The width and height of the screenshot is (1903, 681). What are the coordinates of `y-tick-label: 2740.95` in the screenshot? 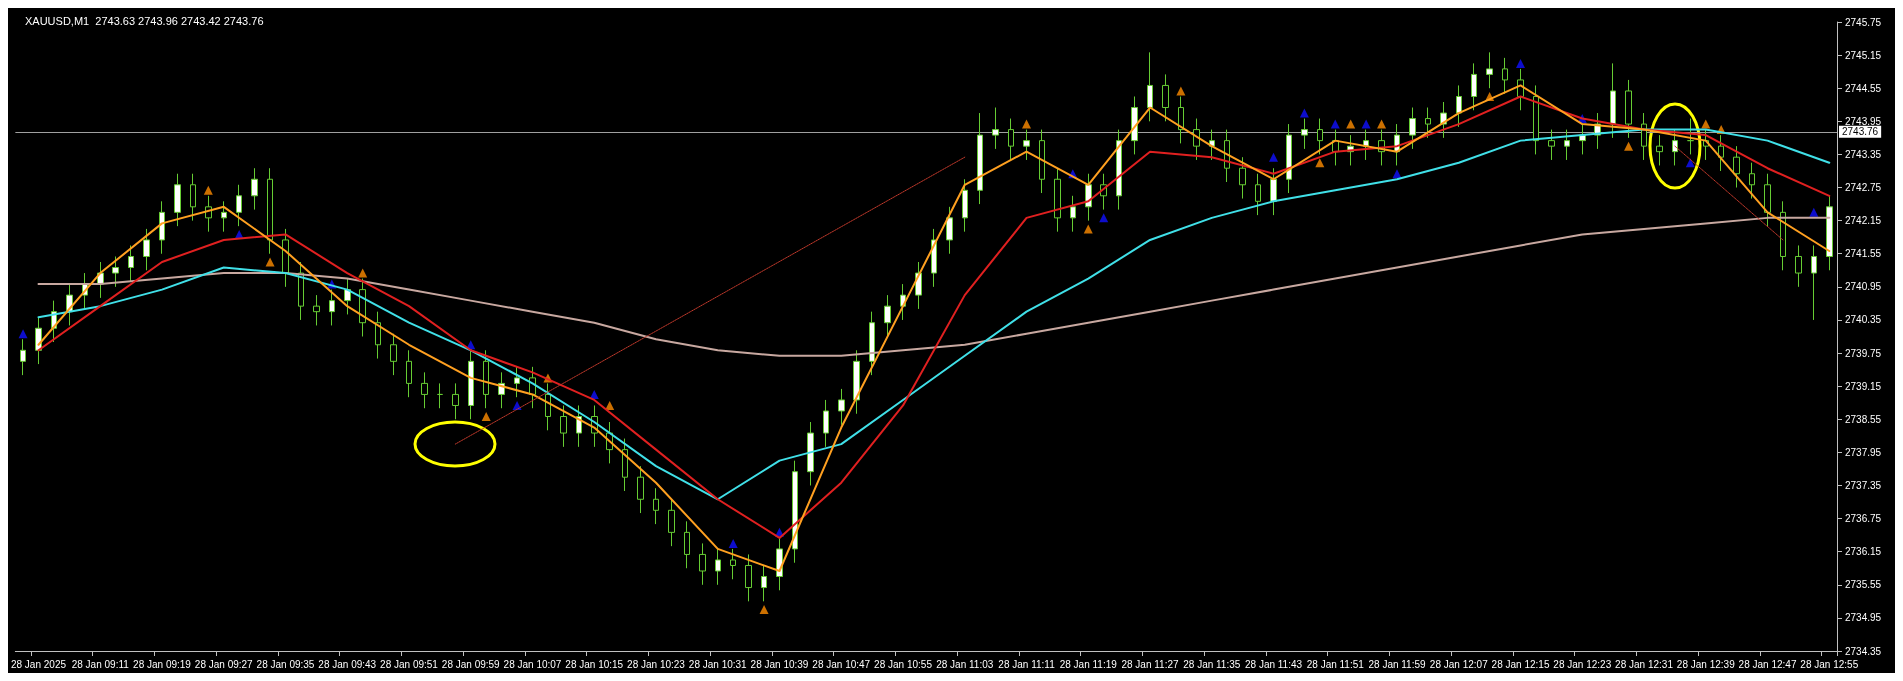 It's located at (1863, 287).